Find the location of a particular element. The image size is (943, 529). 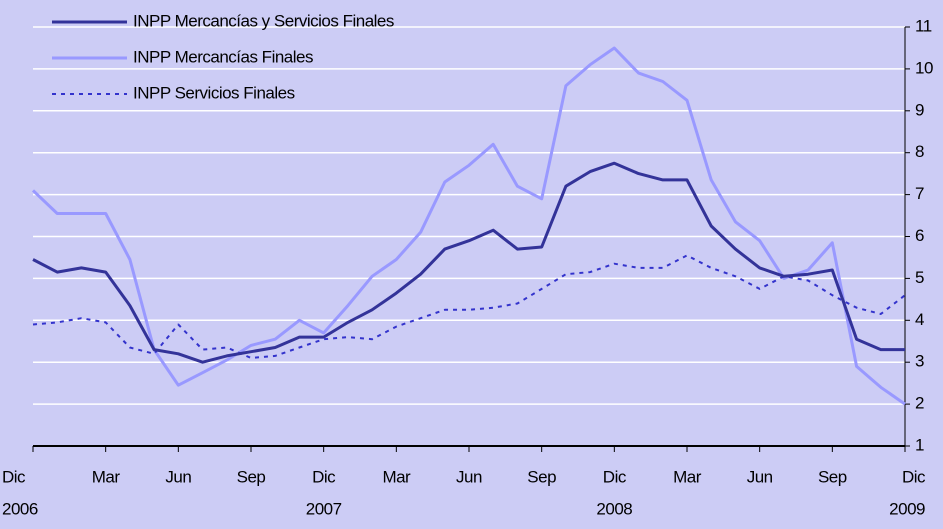

y-tick-label: 8 is located at coordinates (919, 151).